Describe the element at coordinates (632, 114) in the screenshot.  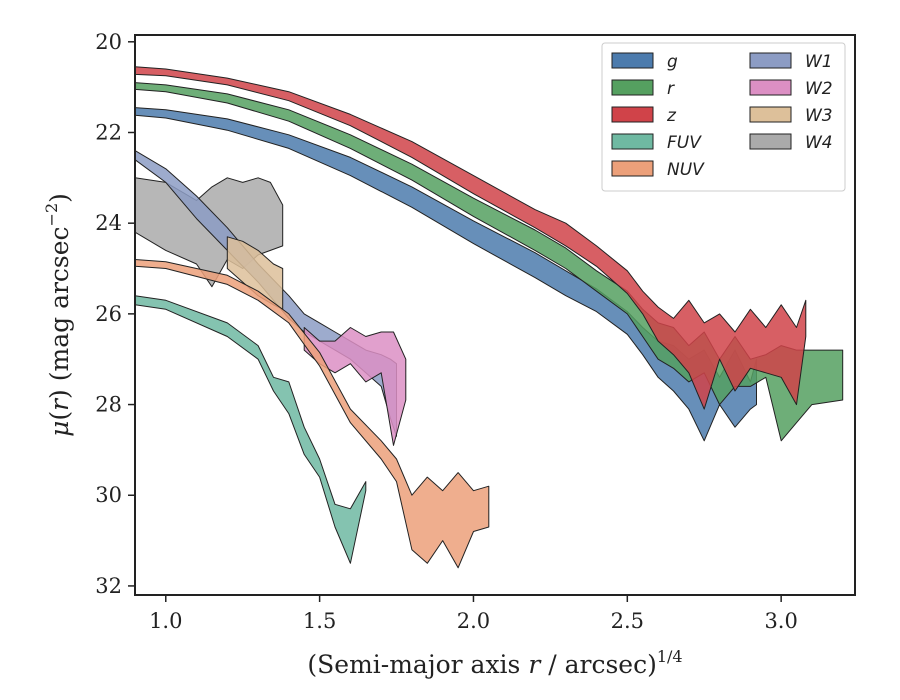
I see `legend-swatch-z` at that location.